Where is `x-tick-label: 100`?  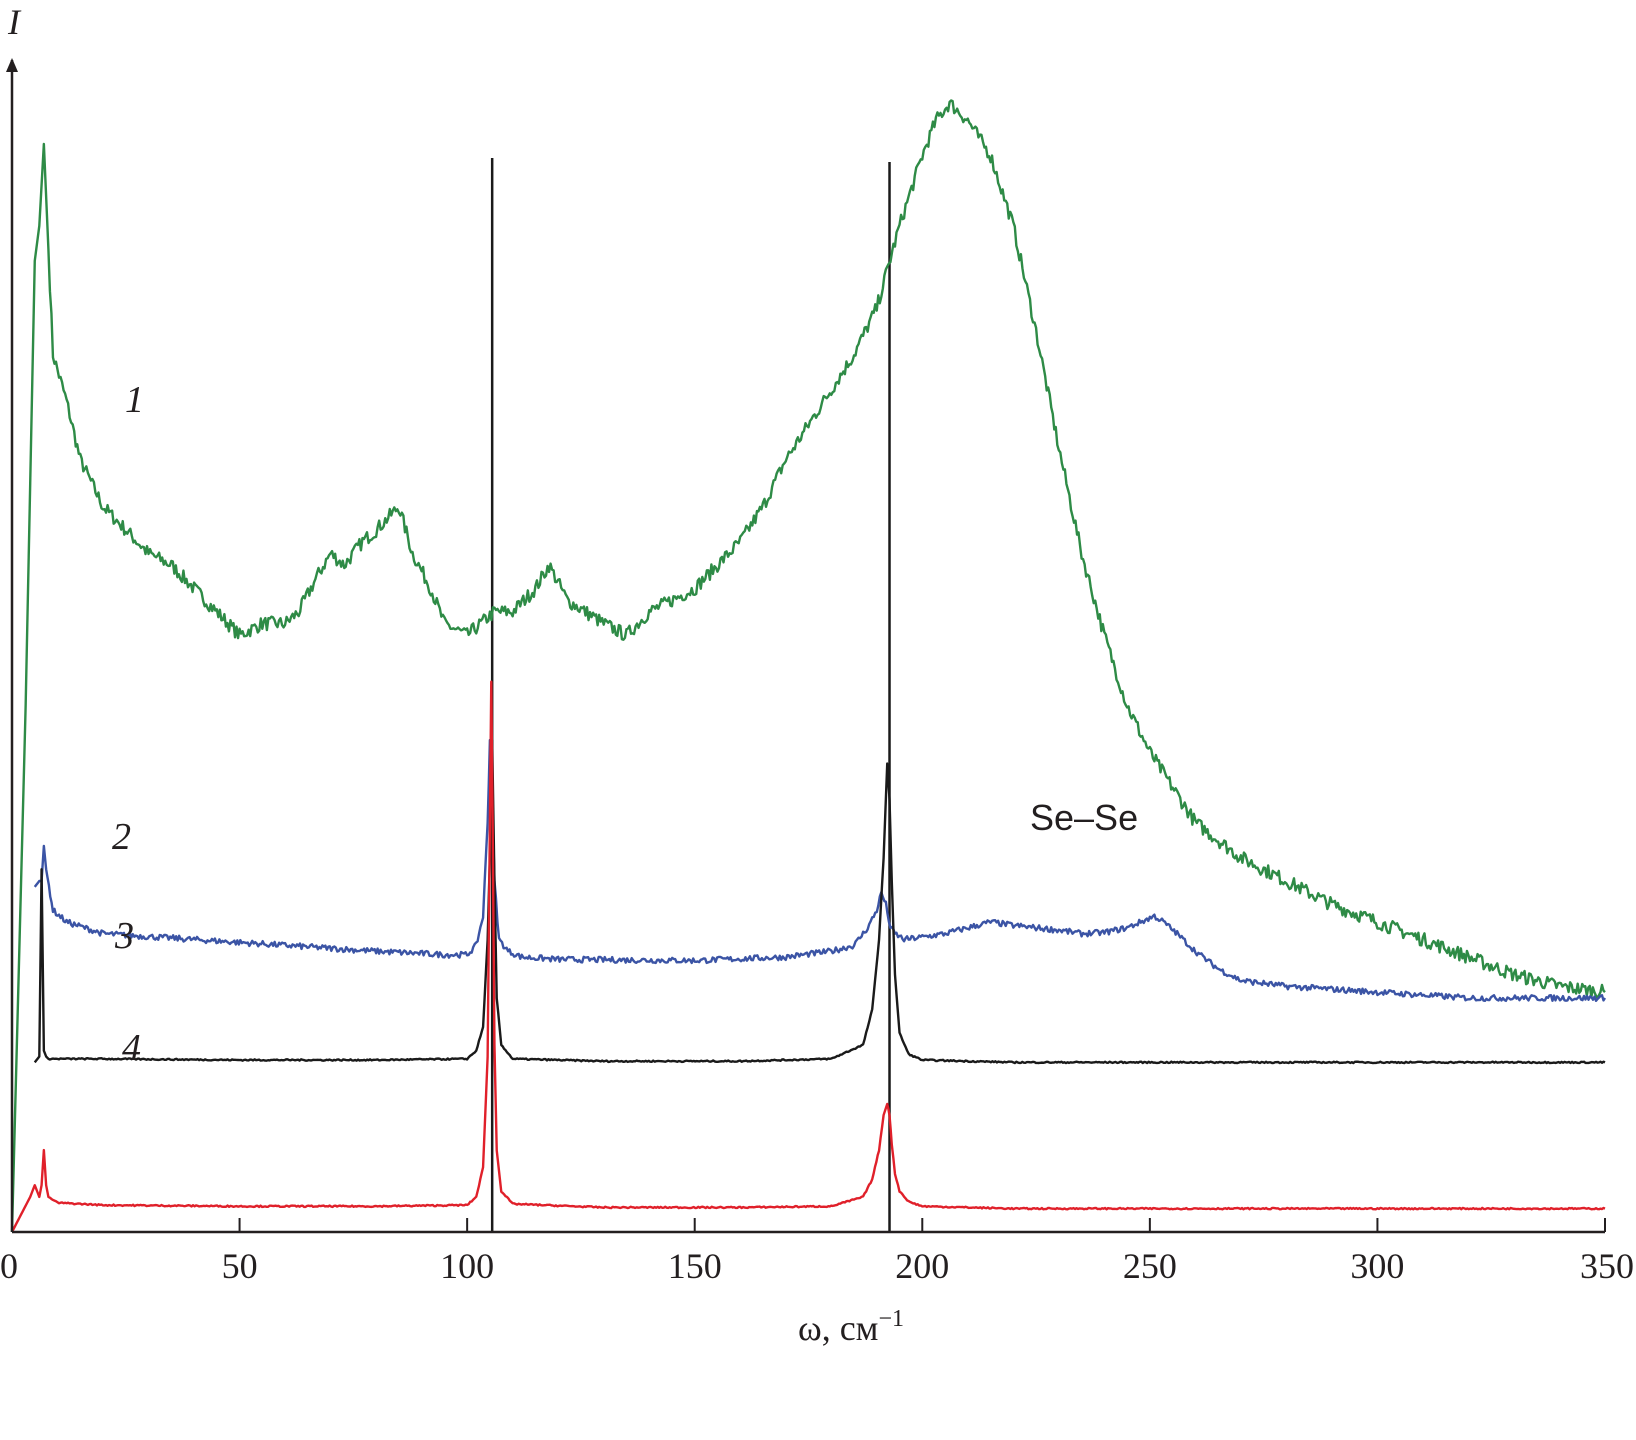 x-tick-label: 100 is located at coordinates (467, 1266).